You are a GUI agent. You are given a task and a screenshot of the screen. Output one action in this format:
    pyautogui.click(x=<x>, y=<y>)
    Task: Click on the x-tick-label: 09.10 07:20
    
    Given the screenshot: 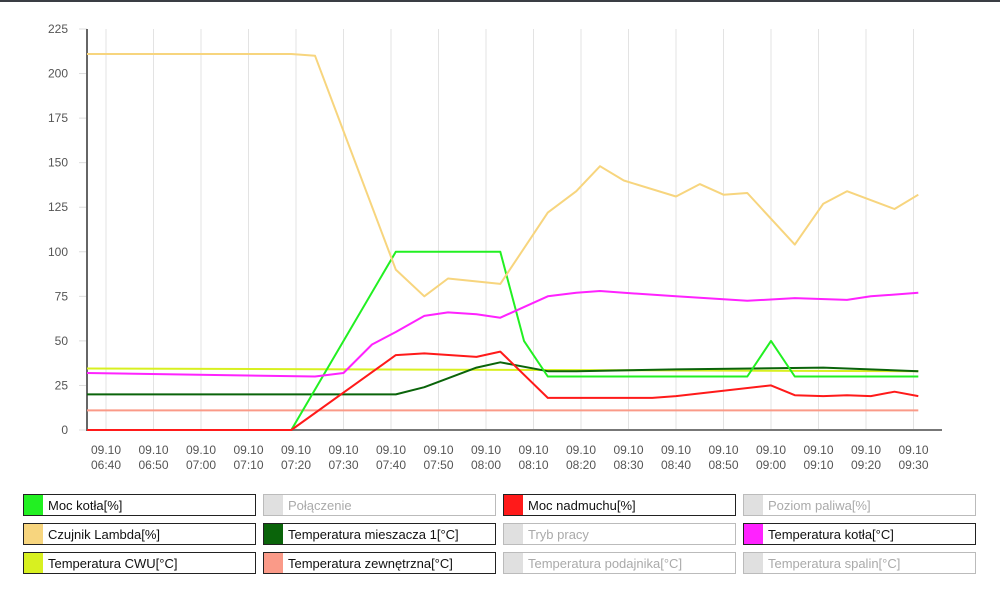 What is the action you would take?
    pyautogui.click(x=296, y=457)
    